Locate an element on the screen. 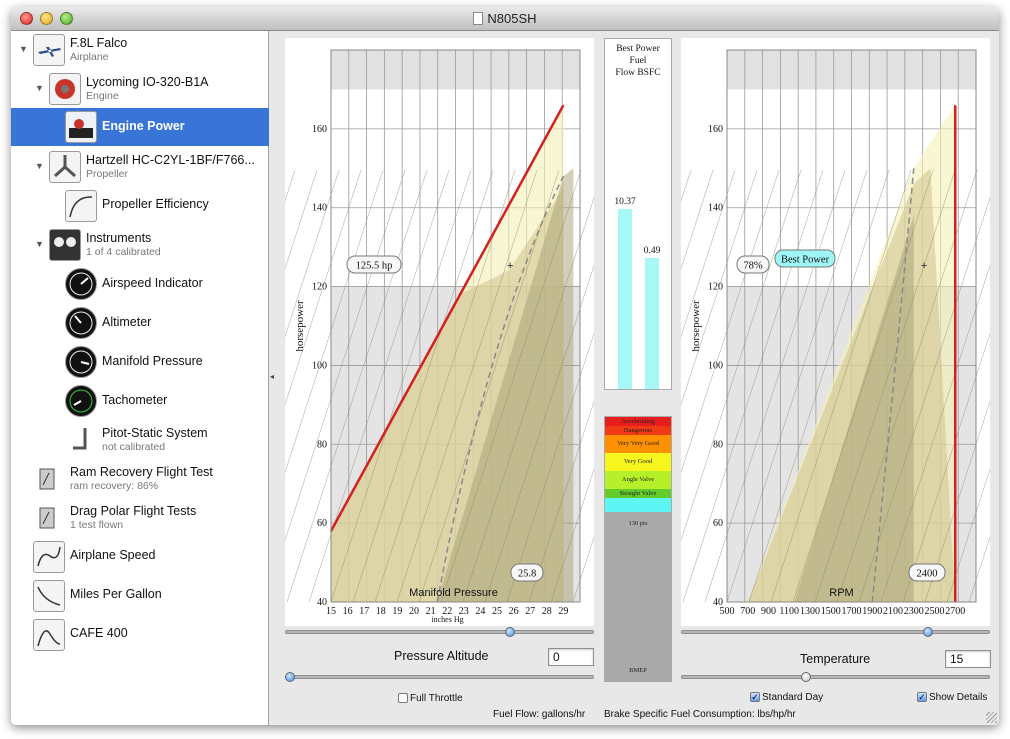 This screenshot has height=739, width=1010. sidebar-item-label: Manifold Pressure is located at coordinates (152, 361).